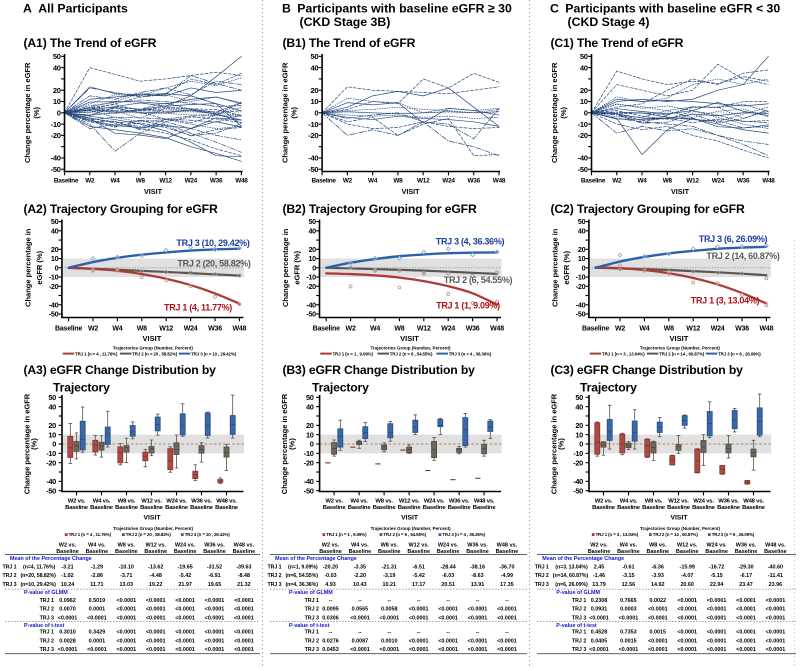  I want to click on svg-text: -4.99, so click(507, 576).